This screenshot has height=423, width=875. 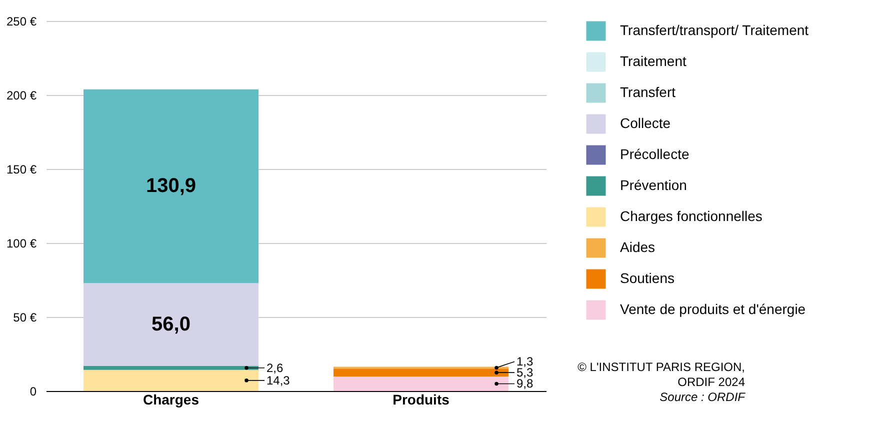 What do you see at coordinates (691, 216) in the screenshot?
I see `legend-label: Charges fonctionnelles` at bounding box center [691, 216].